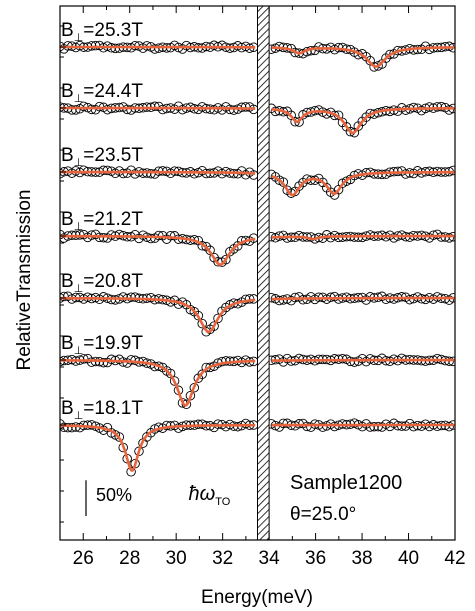  Describe the element at coordinates (257, 597) in the screenshot. I see `x-axis-label: Energy(meV)` at that location.